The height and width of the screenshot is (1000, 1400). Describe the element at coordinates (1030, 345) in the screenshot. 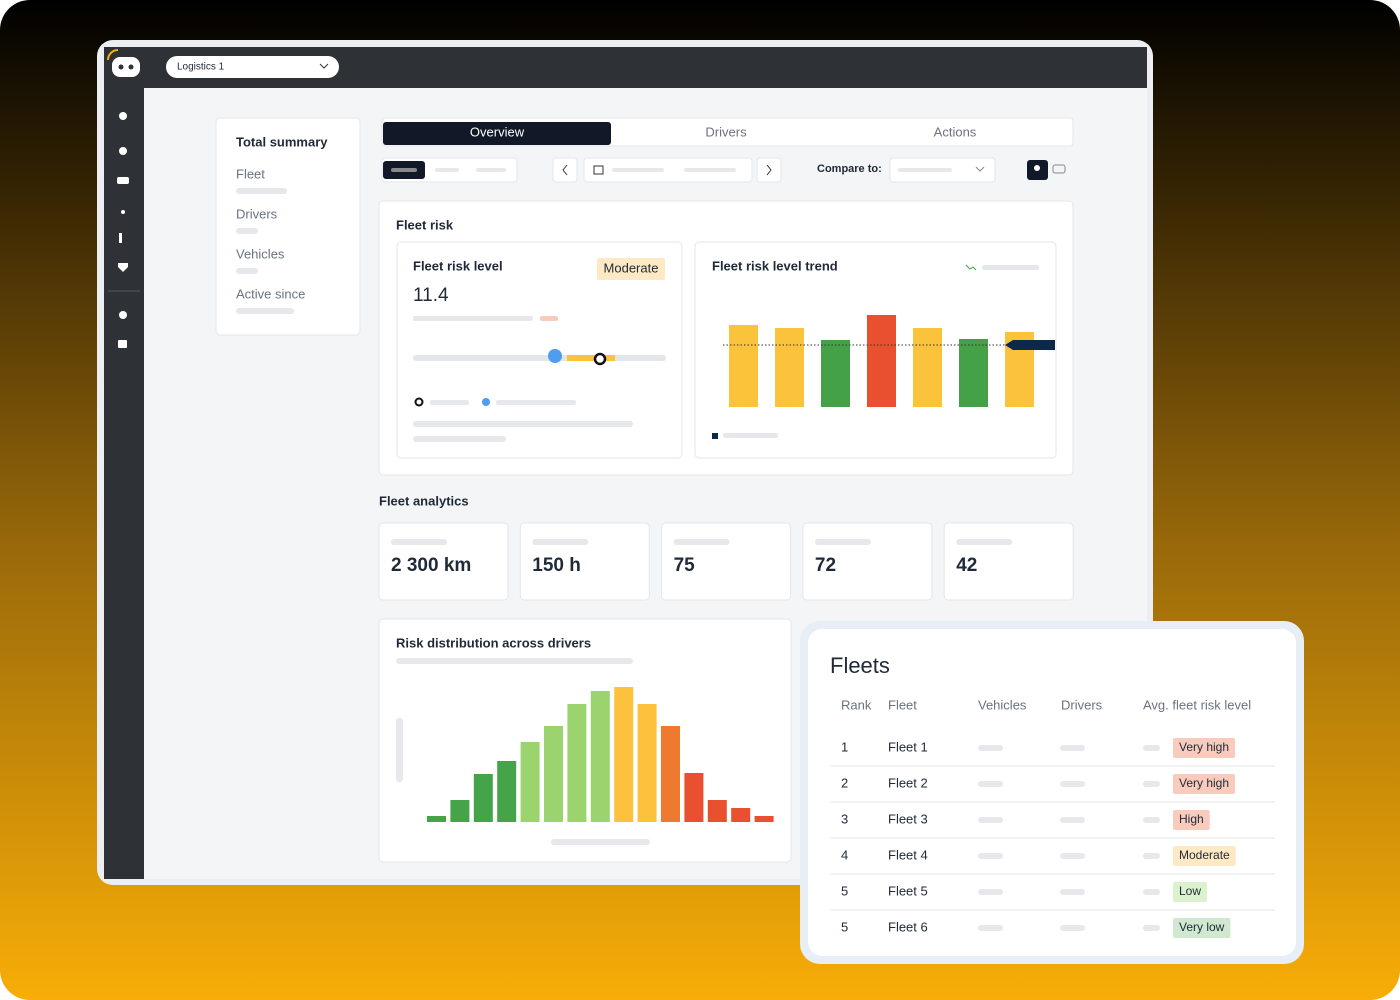

I see `marker` at that location.